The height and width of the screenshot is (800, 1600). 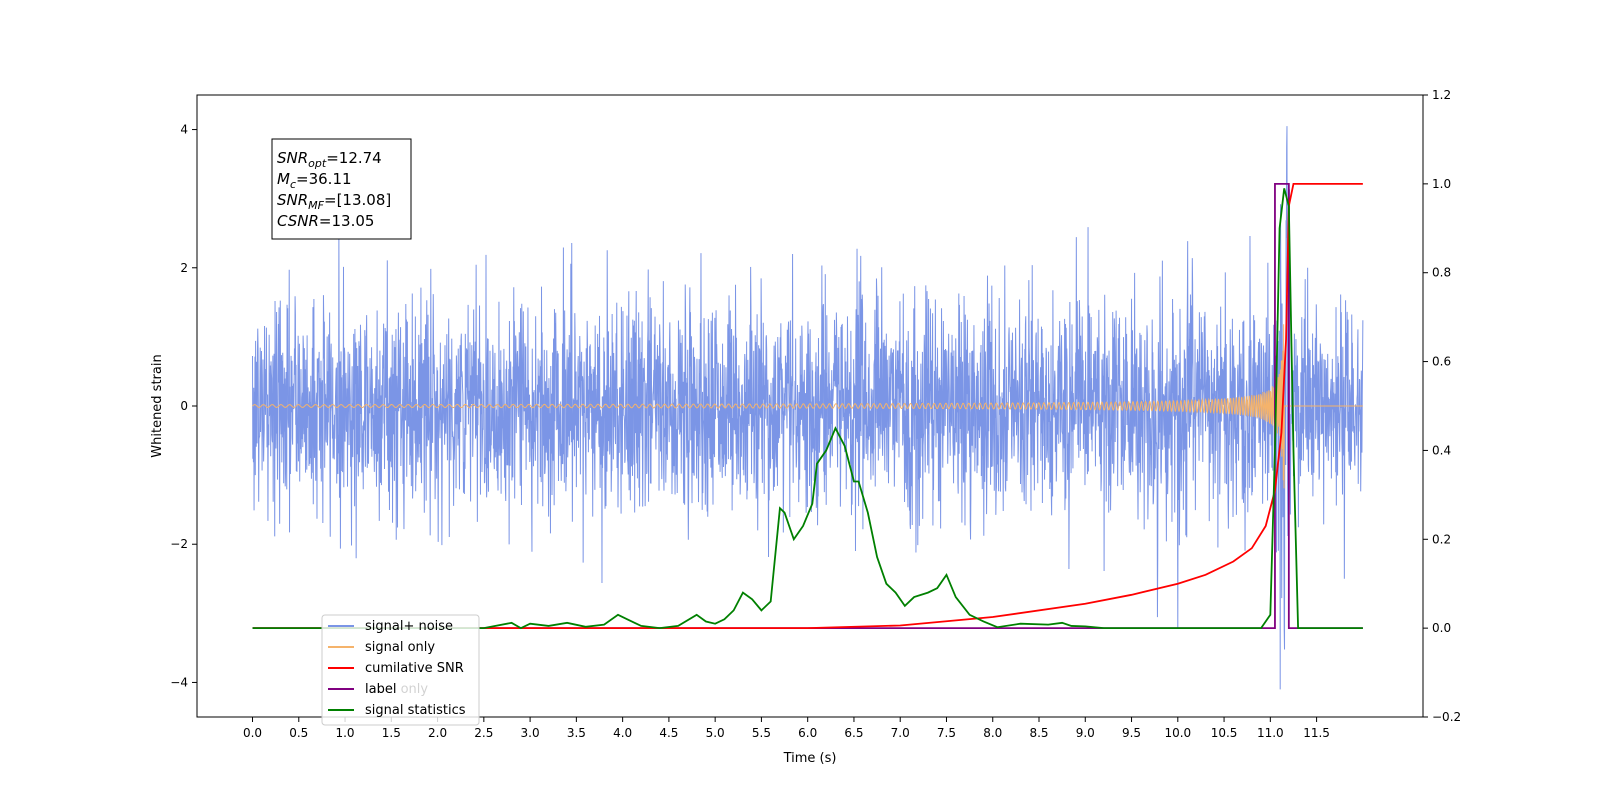 I want to click on x-tick-label: 9.0, so click(x=1085, y=733).